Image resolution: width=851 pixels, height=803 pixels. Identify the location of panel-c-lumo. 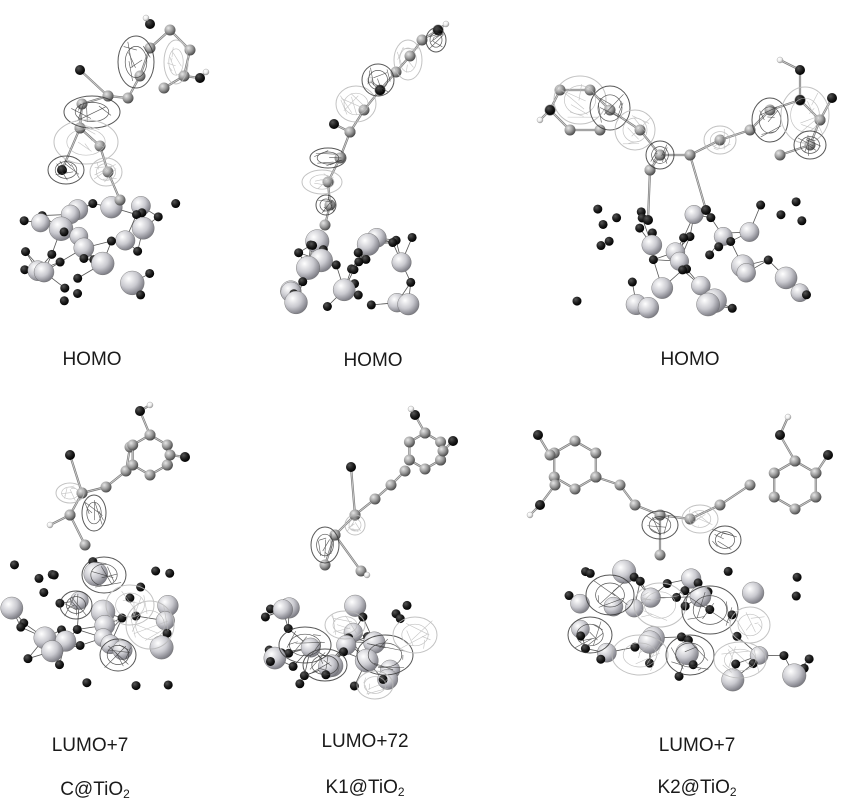
(140, 550).